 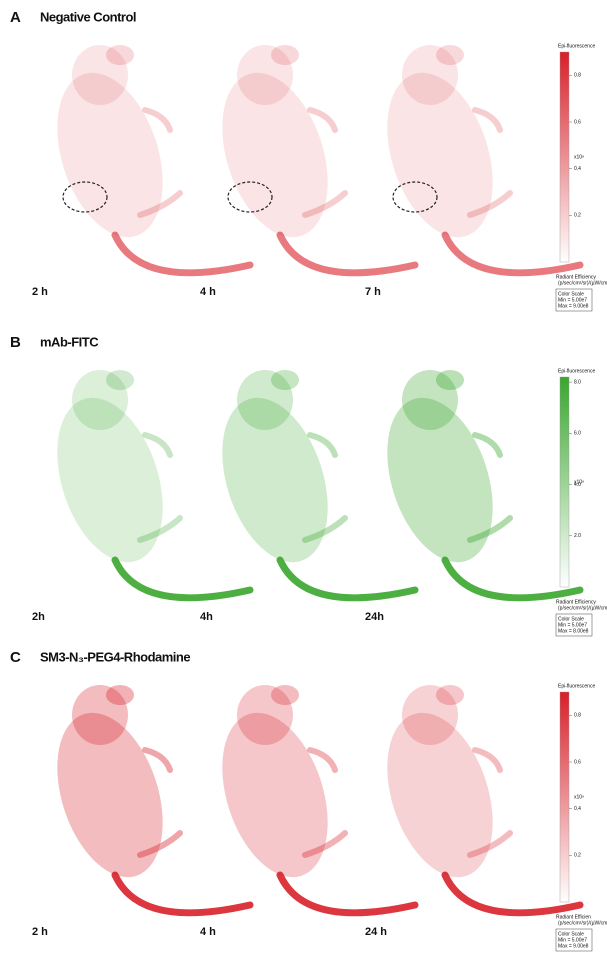 What do you see at coordinates (40, 932) in the screenshot?
I see `time-label: 2 h` at bounding box center [40, 932].